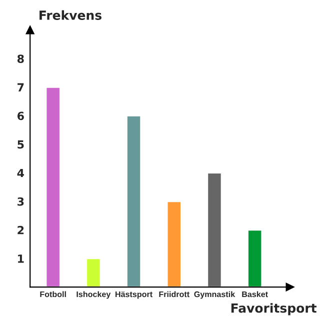 This screenshot has height=320, width=320. Describe the element at coordinates (21, 201) in the screenshot. I see `y-tick-label: 3` at that location.